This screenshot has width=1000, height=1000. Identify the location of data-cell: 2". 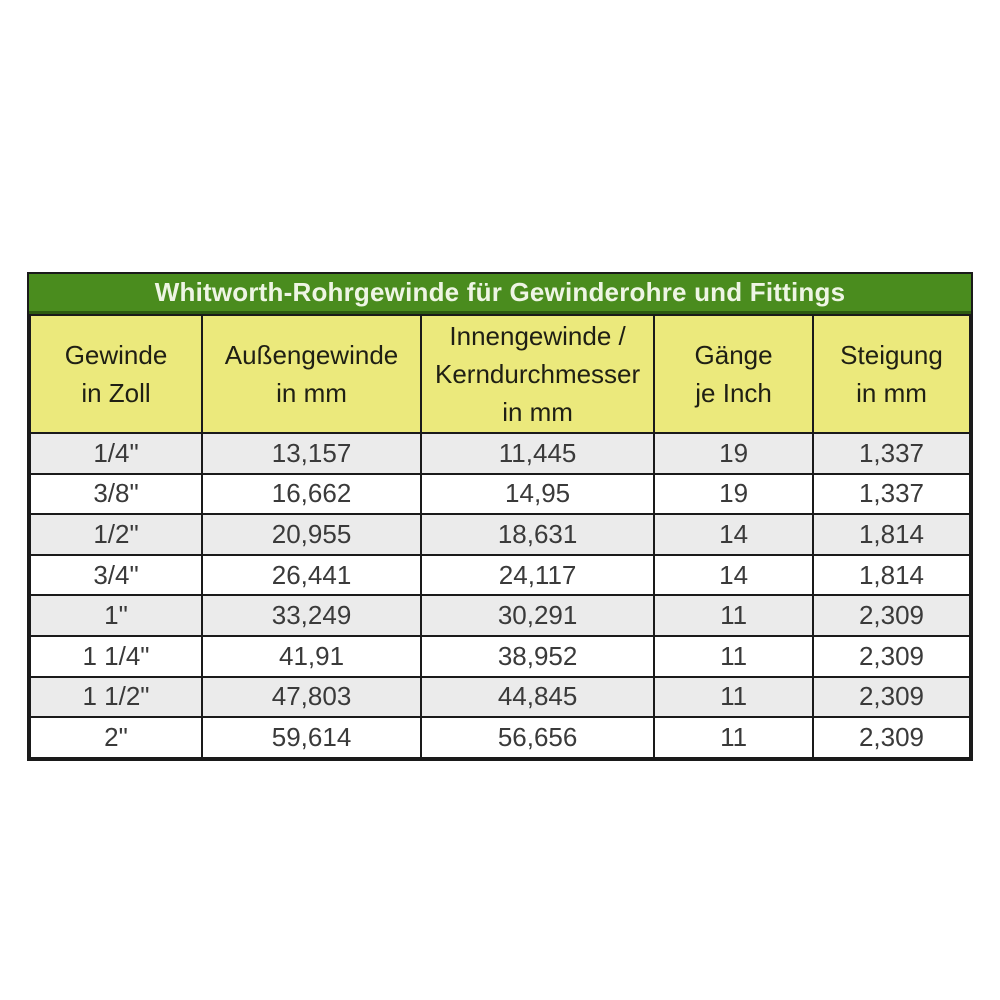
(116, 737).